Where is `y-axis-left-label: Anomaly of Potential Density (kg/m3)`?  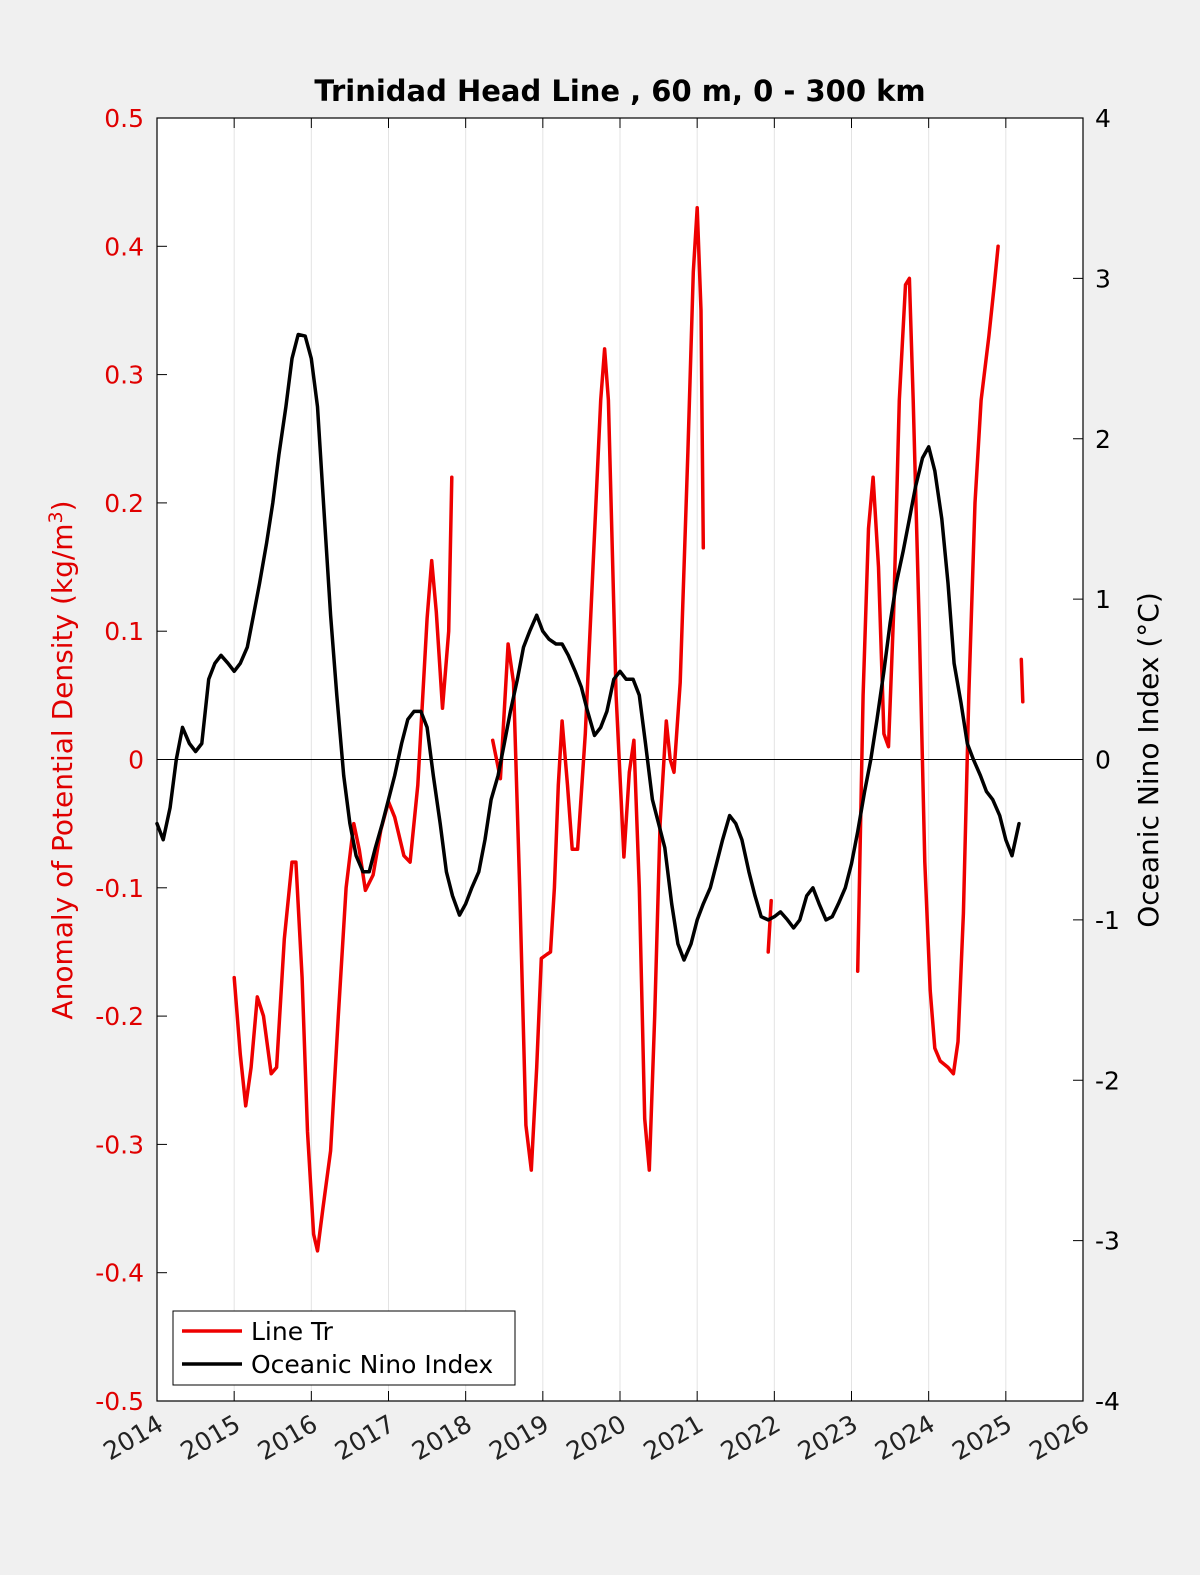 y-axis-left-label: Anomaly of Potential Density (kg/m3) is located at coordinates (62, 759).